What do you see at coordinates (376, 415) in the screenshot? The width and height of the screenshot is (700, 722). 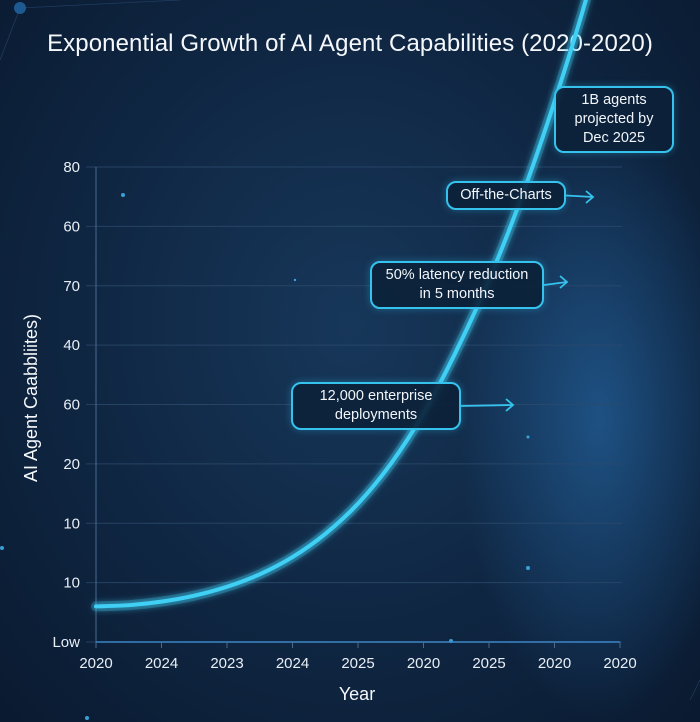 I see `annotation-text-line: deployments` at bounding box center [376, 415].